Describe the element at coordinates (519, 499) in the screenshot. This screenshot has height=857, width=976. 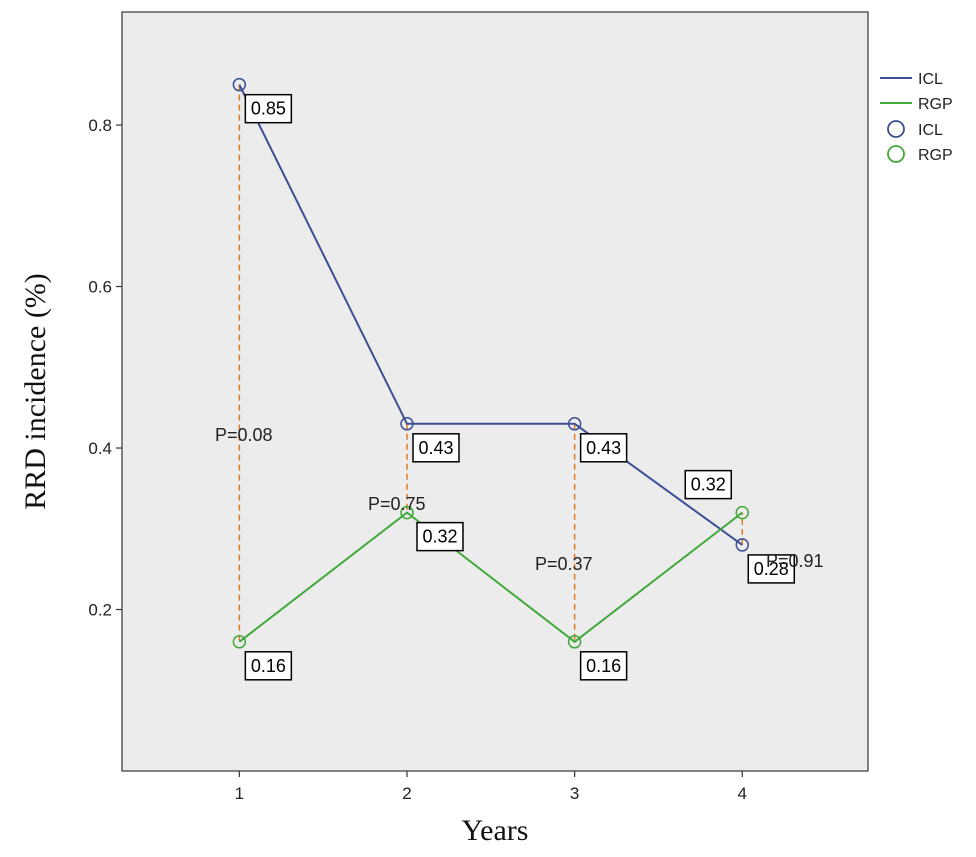
I see `p-value-labels: P=0.08 P=0.75 P=0.37 P=0.91` at that location.